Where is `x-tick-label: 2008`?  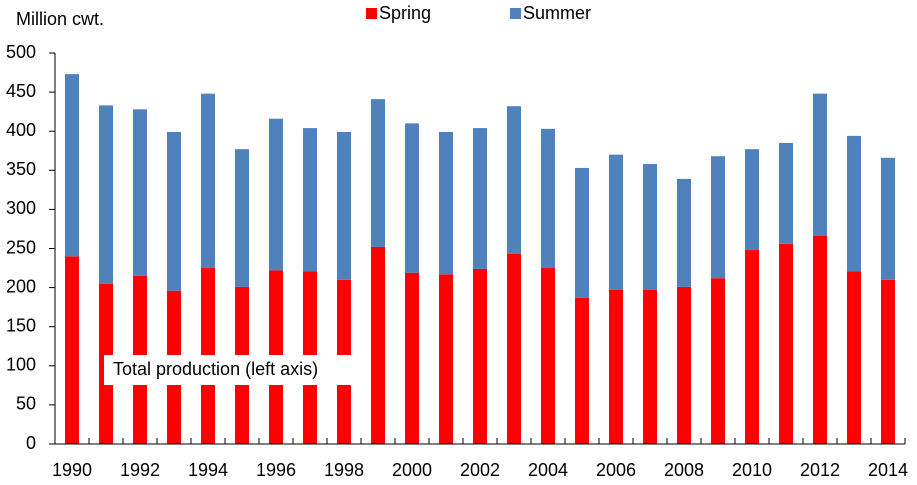
x-tick-label: 2008 is located at coordinates (684, 470).